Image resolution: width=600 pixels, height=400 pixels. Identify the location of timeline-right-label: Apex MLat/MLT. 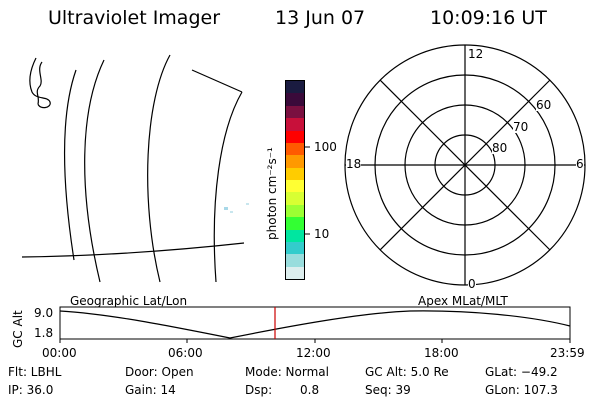
(463, 301).